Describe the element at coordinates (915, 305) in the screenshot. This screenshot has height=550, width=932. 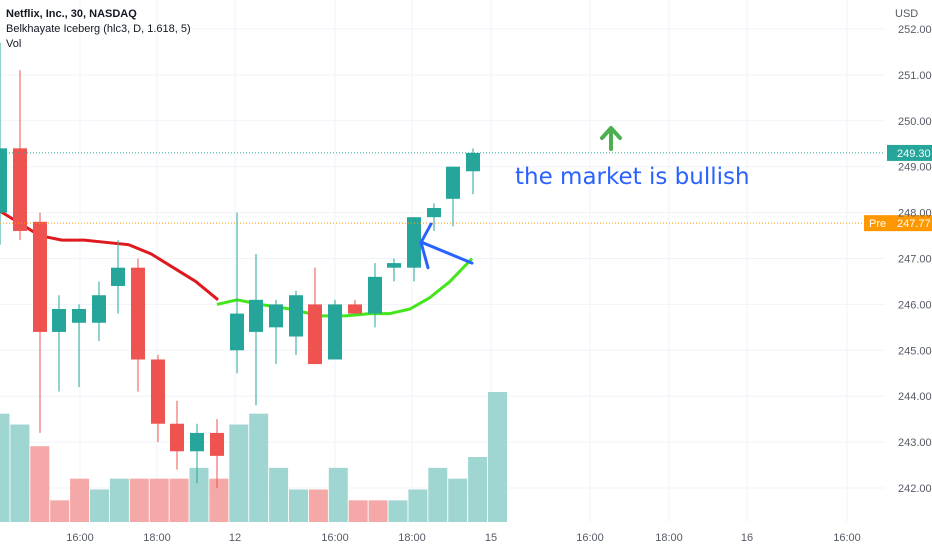
I see `price-tick-label: 246.00` at that location.